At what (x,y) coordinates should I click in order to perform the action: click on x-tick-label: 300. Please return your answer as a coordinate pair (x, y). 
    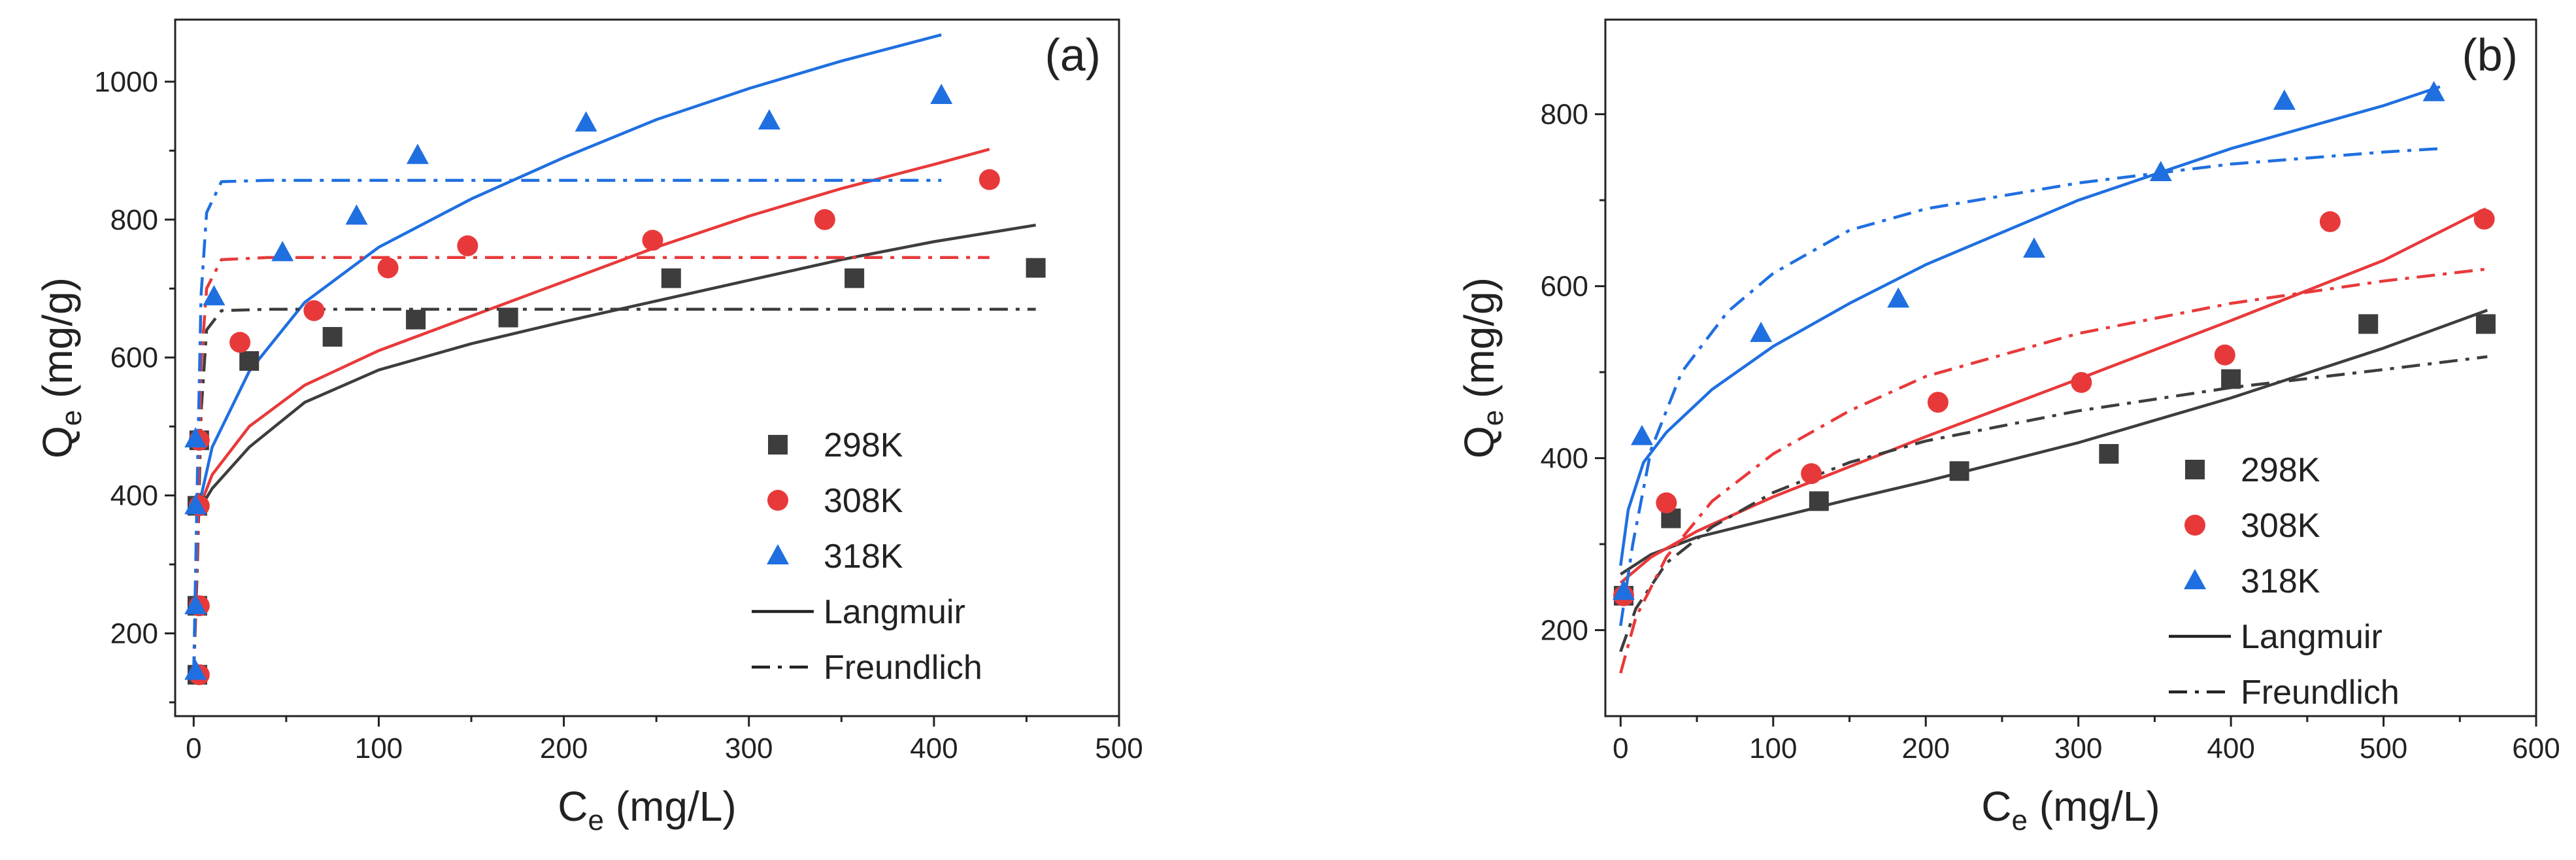
    Looking at the image, I should click on (2078, 749).